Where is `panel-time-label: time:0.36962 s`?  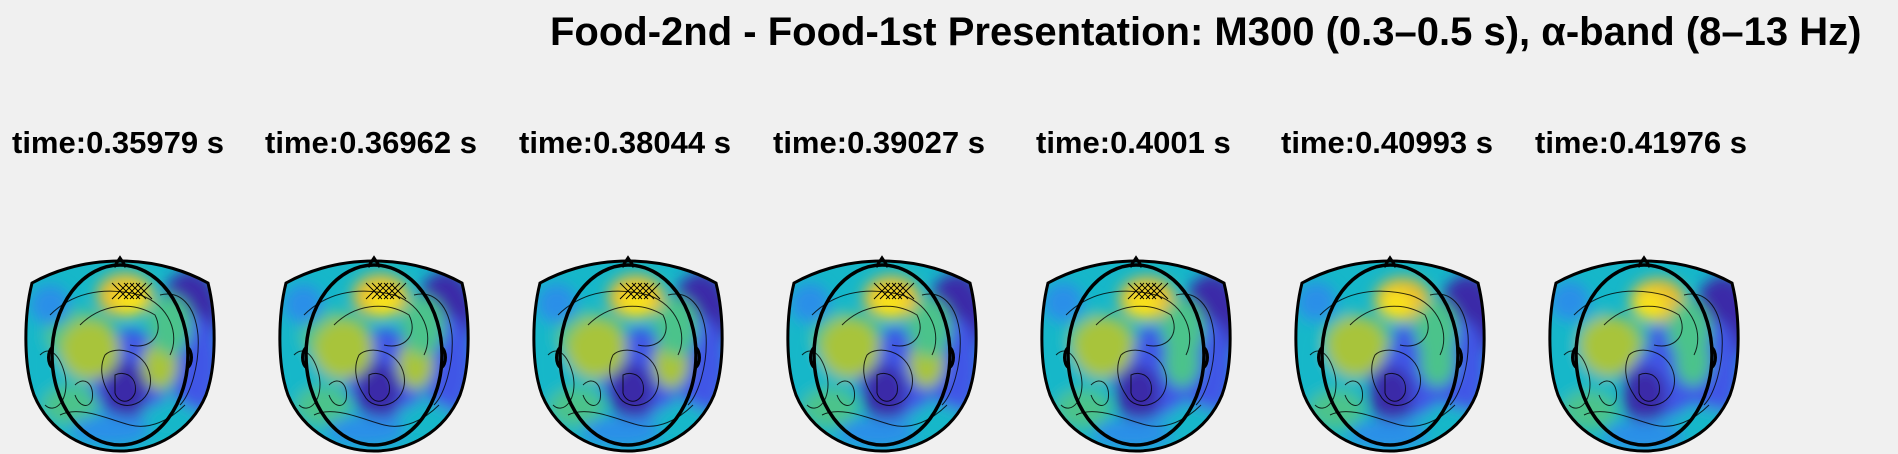
panel-time-label: time:0.36962 s is located at coordinates (371, 142).